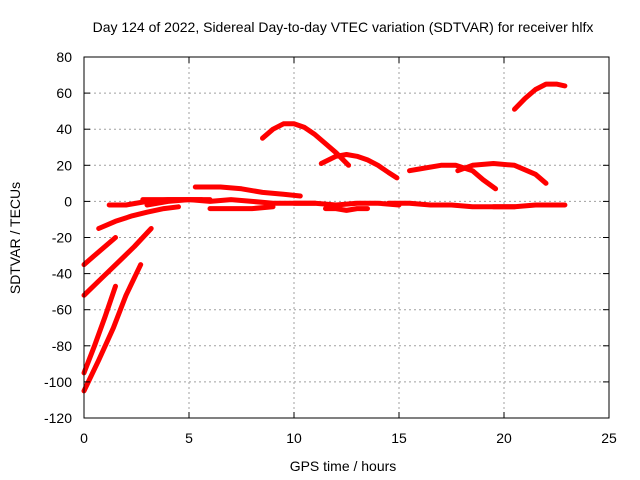 This screenshot has height=480, width=640. I want to click on x-tick-label: 0, so click(84, 438).